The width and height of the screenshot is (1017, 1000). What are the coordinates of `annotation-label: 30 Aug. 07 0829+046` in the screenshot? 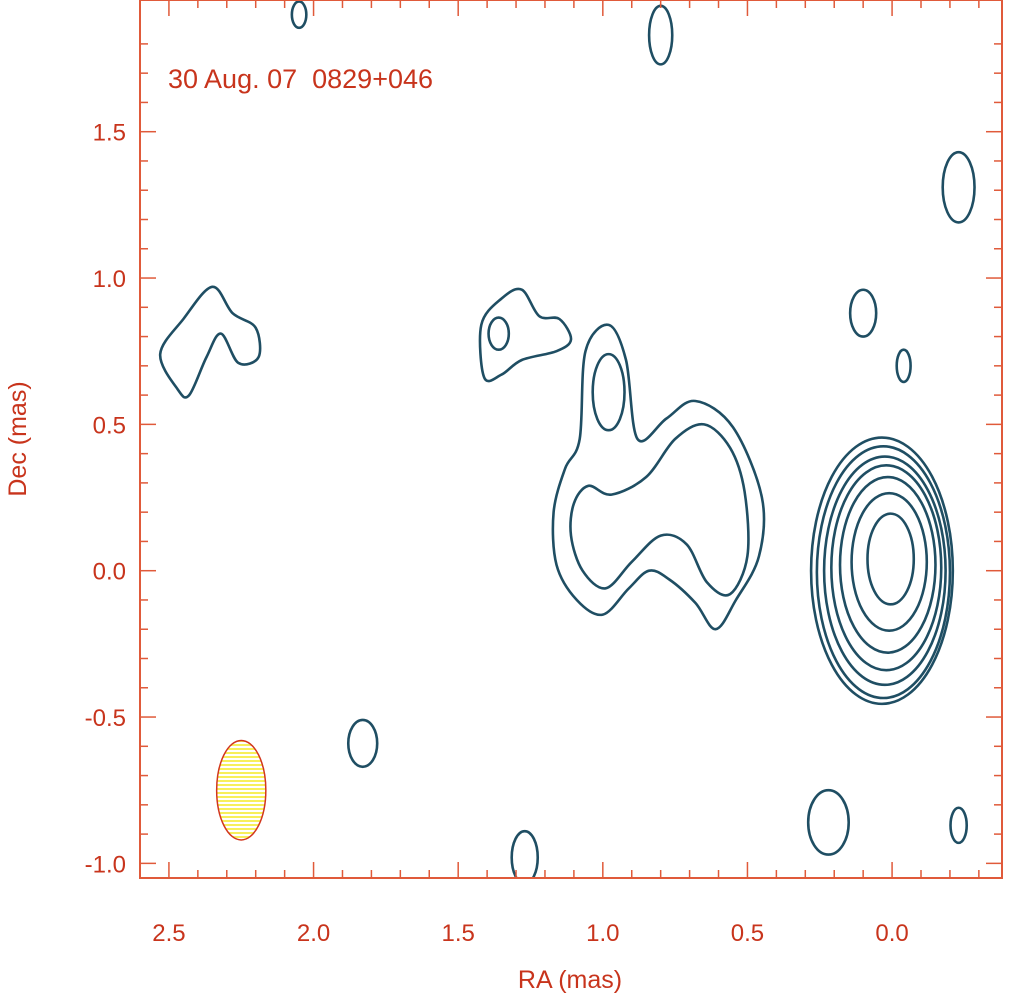 It's located at (300, 79).